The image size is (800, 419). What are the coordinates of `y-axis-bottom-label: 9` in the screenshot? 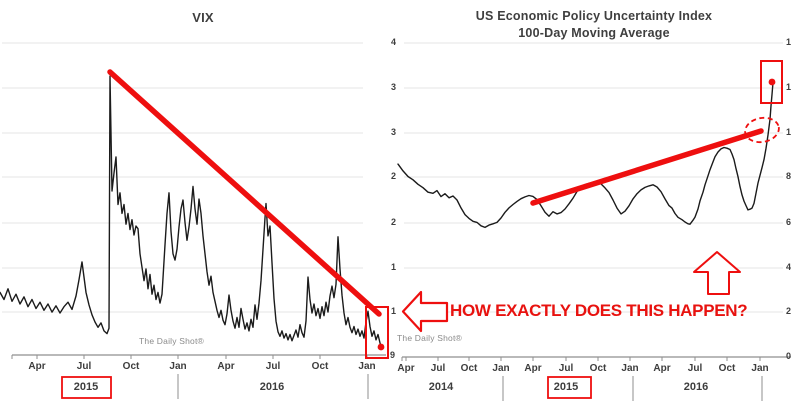 It's located at (393, 355).